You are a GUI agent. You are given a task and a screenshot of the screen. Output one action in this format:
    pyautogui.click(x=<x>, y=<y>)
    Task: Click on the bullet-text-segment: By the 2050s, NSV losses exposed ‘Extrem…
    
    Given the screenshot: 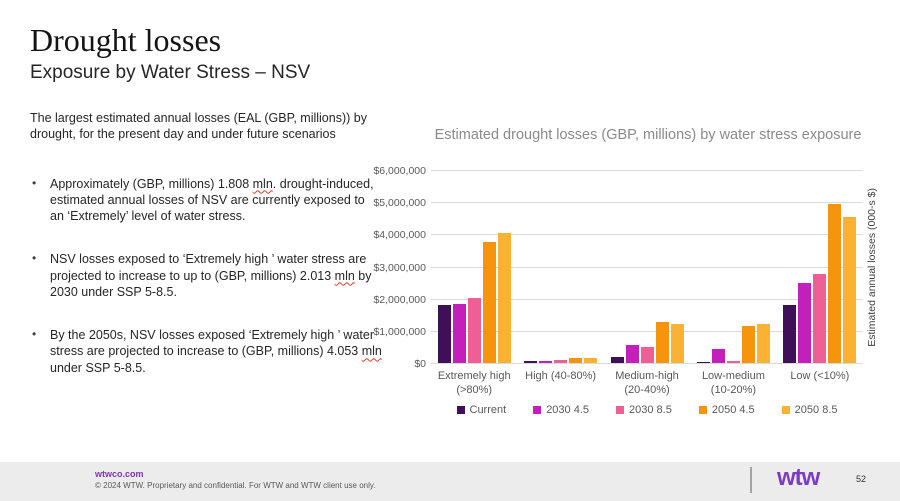 What is the action you would take?
    pyautogui.click(x=212, y=343)
    